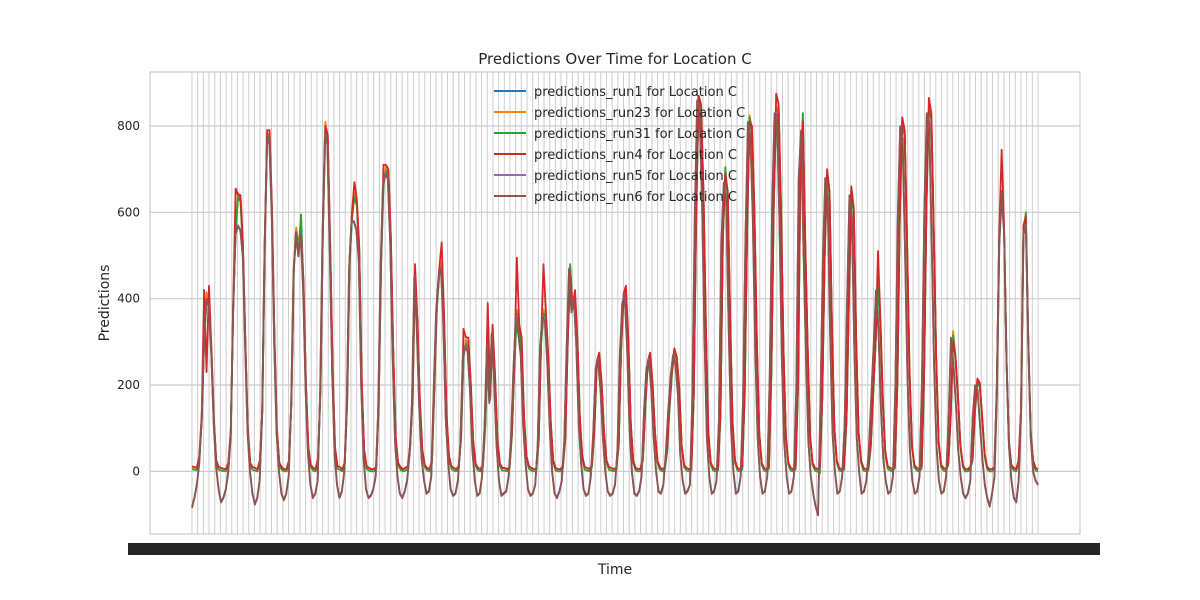 This screenshot has height=600, width=1200. Describe the element at coordinates (635, 176) in the screenshot. I see `legend-label: predictions_run5 for Location C` at that location.